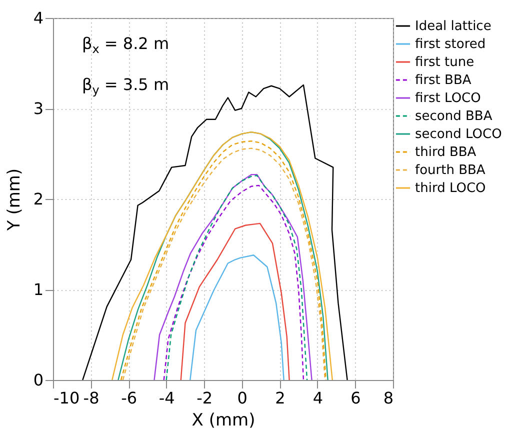  What do you see at coordinates (458, 134) in the screenshot?
I see `legend-label: second LOCO` at bounding box center [458, 134].